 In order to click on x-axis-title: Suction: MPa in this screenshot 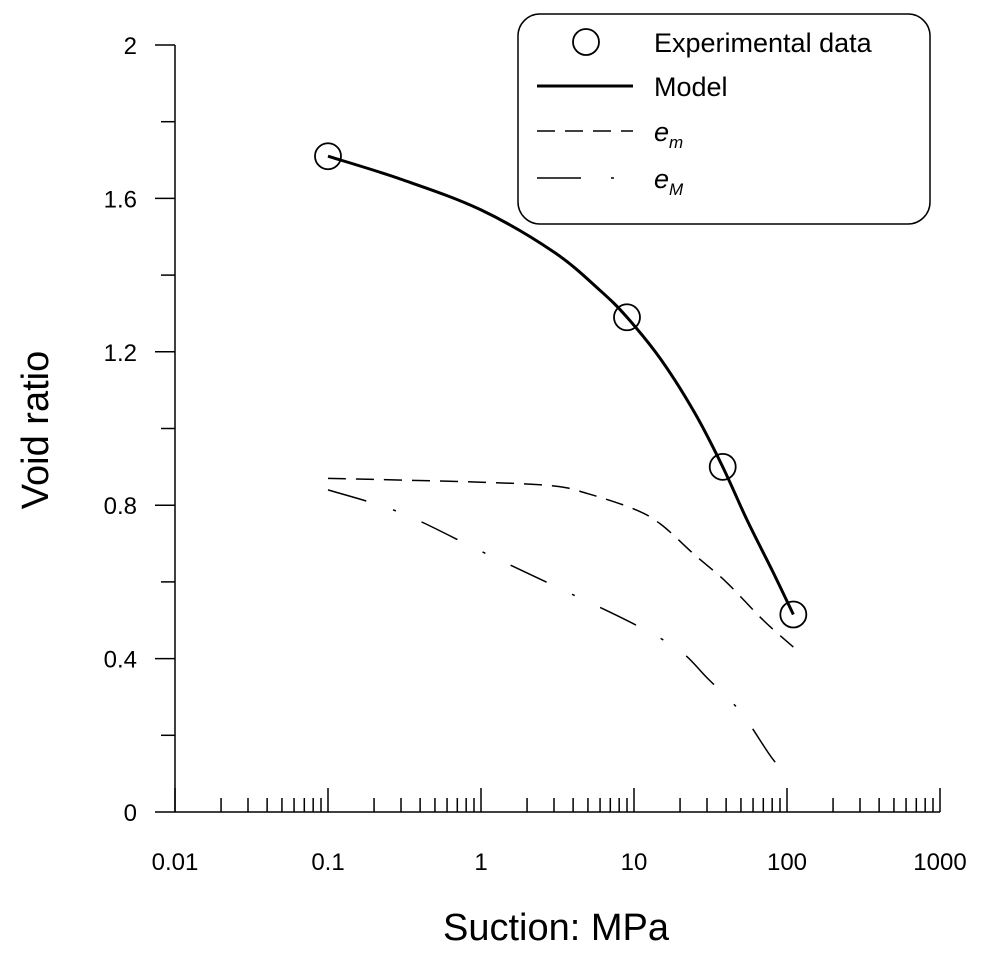, I will do `click(556, 928)`.